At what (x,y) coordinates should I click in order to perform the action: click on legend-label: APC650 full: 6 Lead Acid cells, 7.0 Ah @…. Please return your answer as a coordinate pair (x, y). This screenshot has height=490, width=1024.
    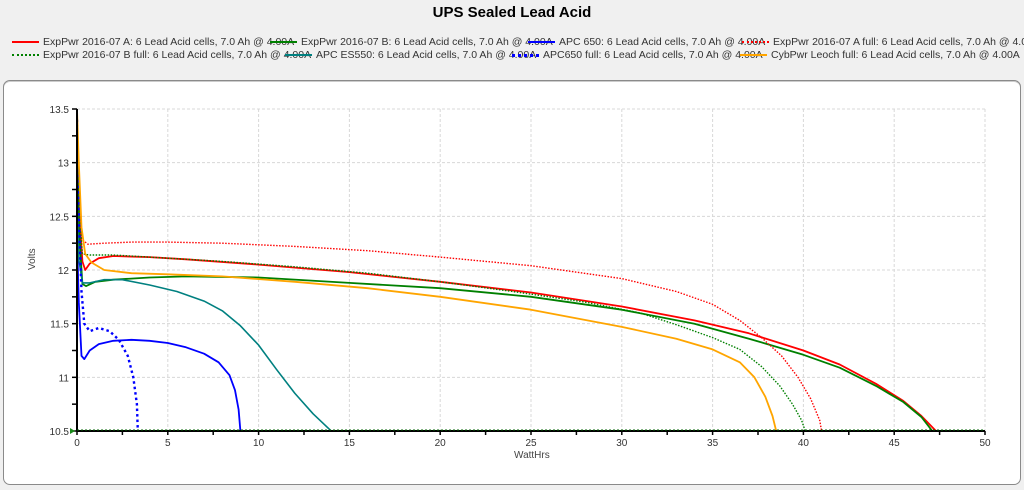
    Looking at the image, I should click on (653, 55).